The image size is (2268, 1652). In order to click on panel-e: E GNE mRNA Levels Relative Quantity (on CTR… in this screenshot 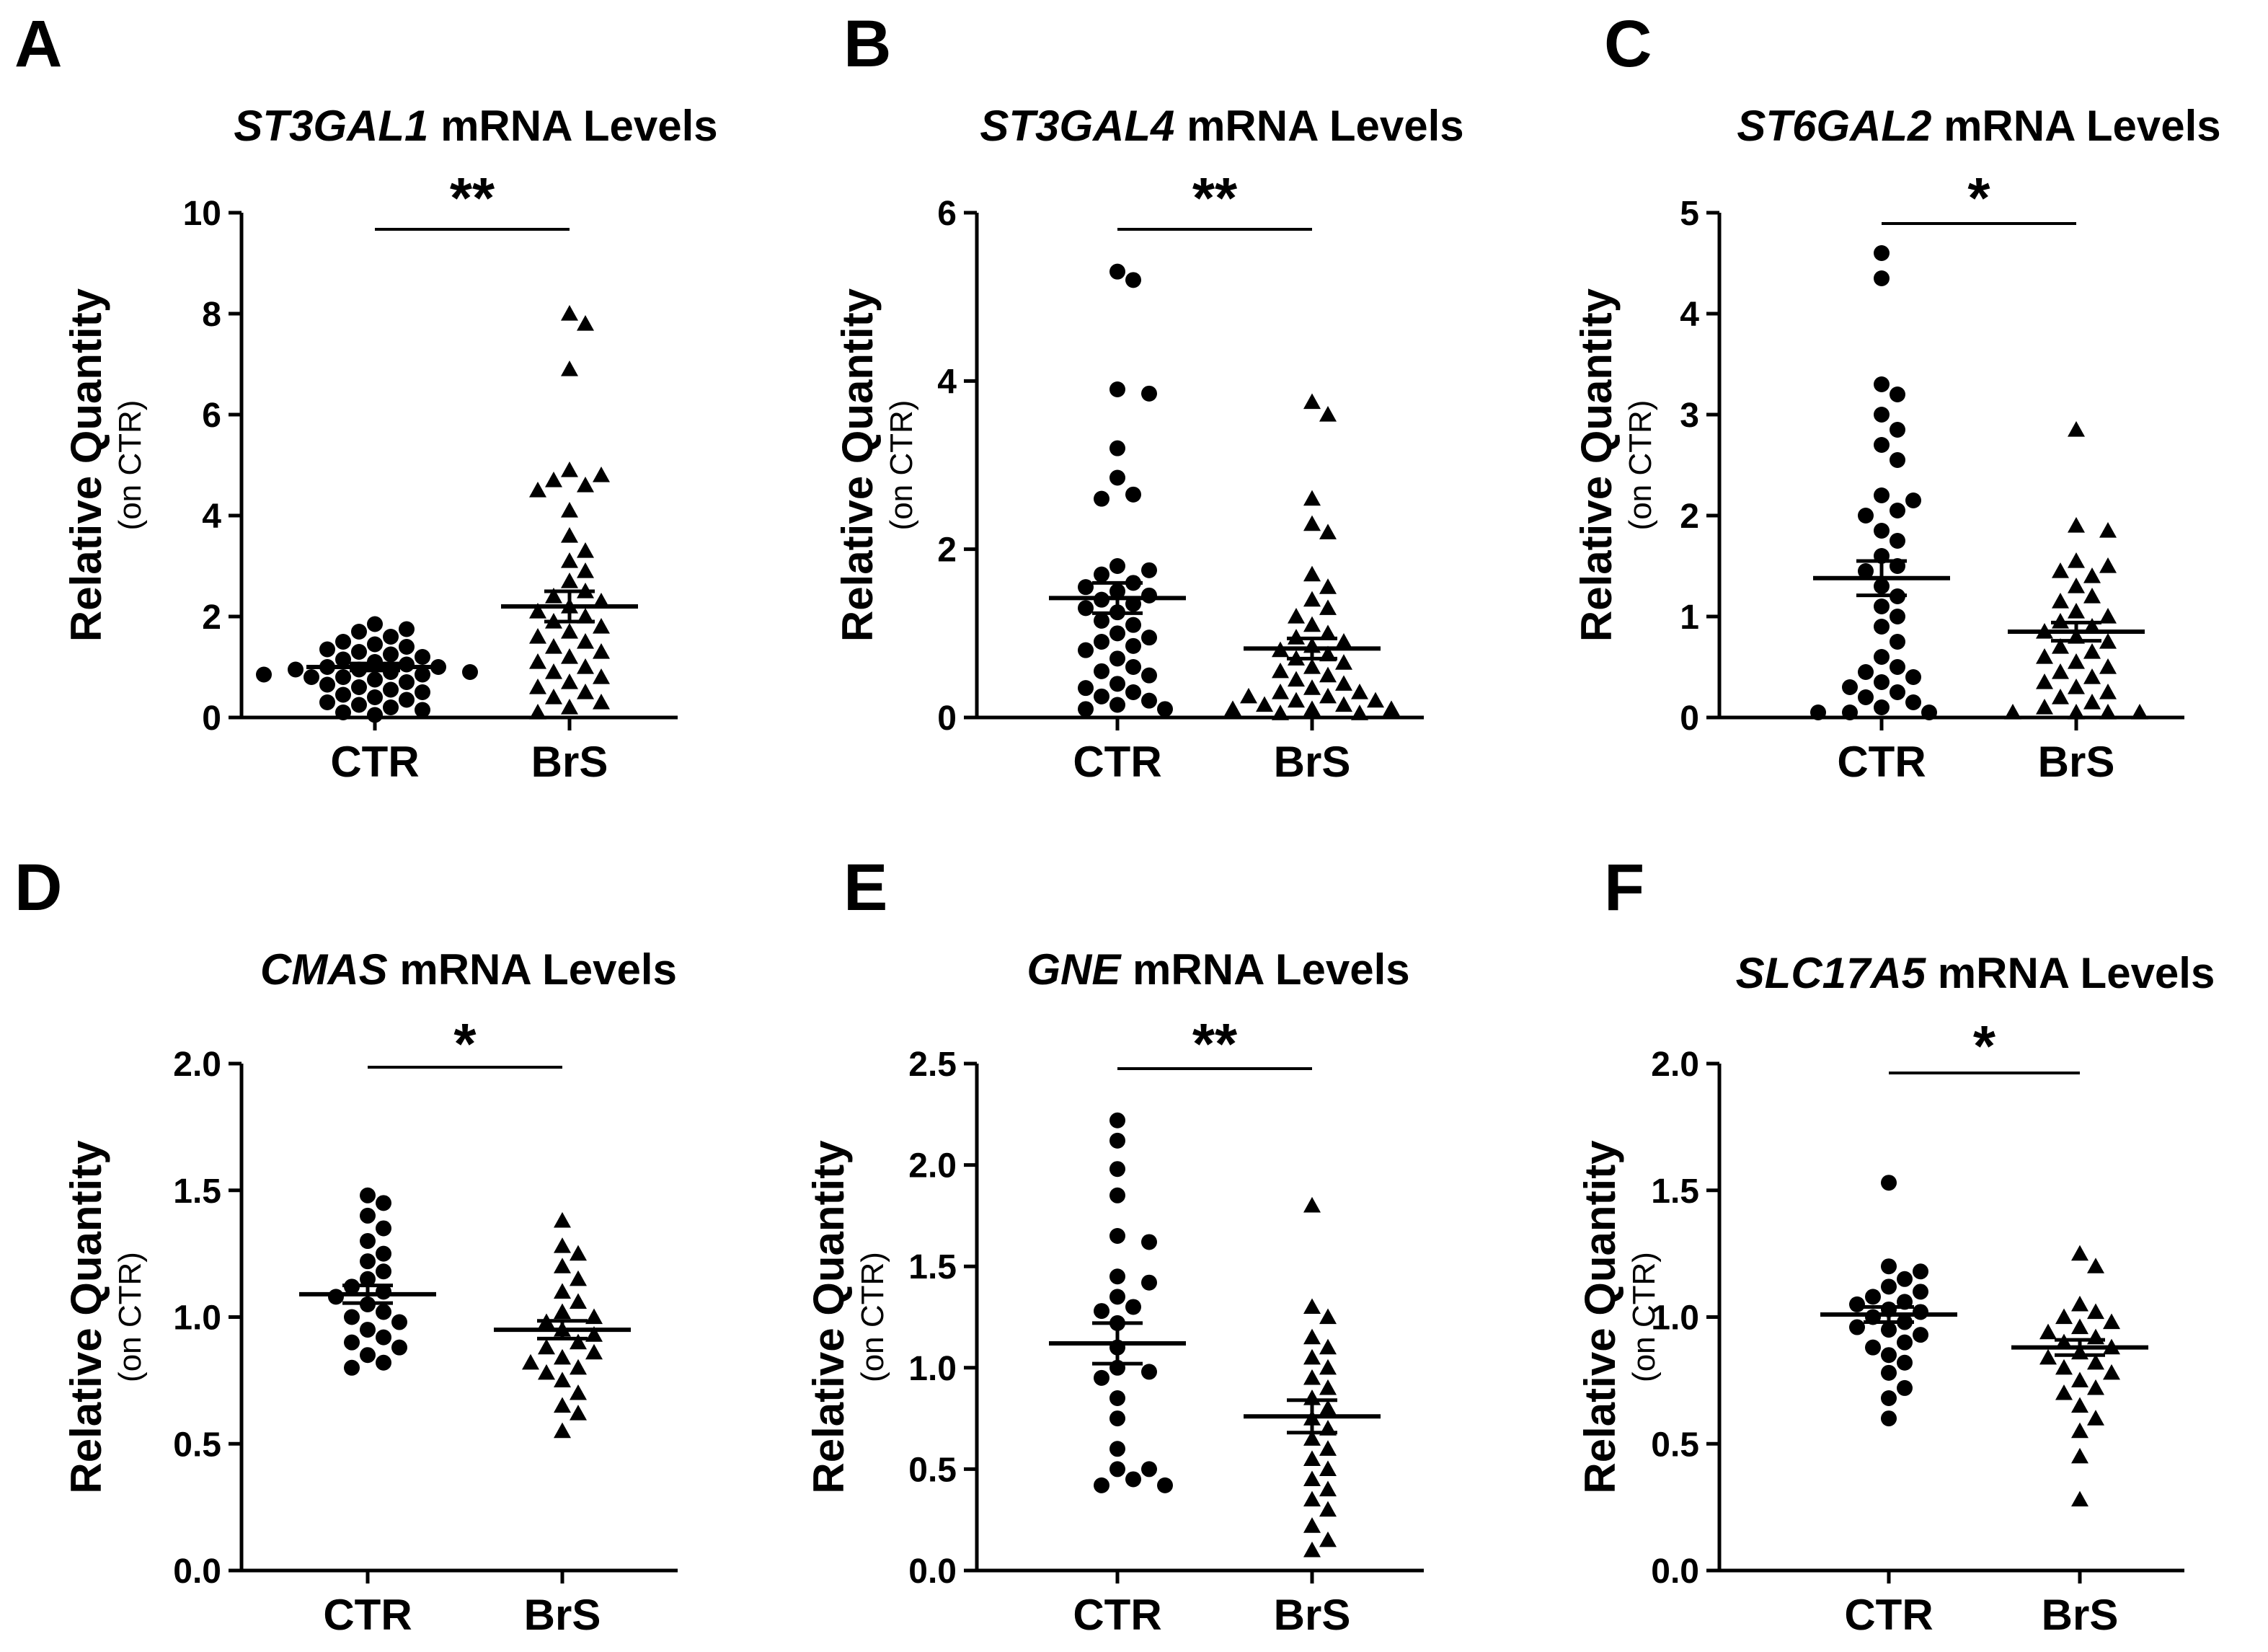, I will do `click(1114, 1245)`.